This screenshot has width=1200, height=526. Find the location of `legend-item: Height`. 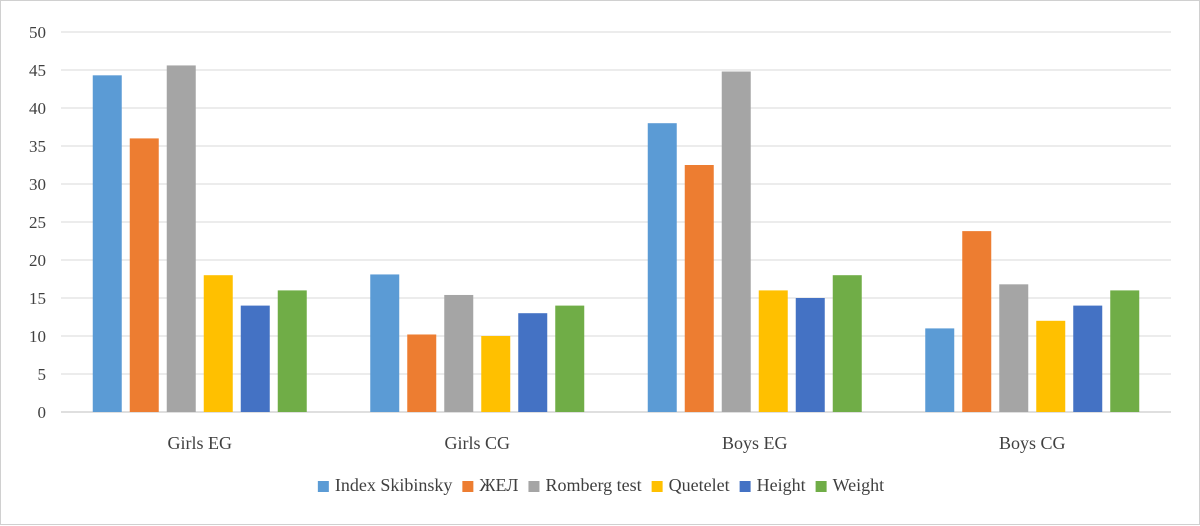

legend-item: Height is located at coordinates (772, 485).